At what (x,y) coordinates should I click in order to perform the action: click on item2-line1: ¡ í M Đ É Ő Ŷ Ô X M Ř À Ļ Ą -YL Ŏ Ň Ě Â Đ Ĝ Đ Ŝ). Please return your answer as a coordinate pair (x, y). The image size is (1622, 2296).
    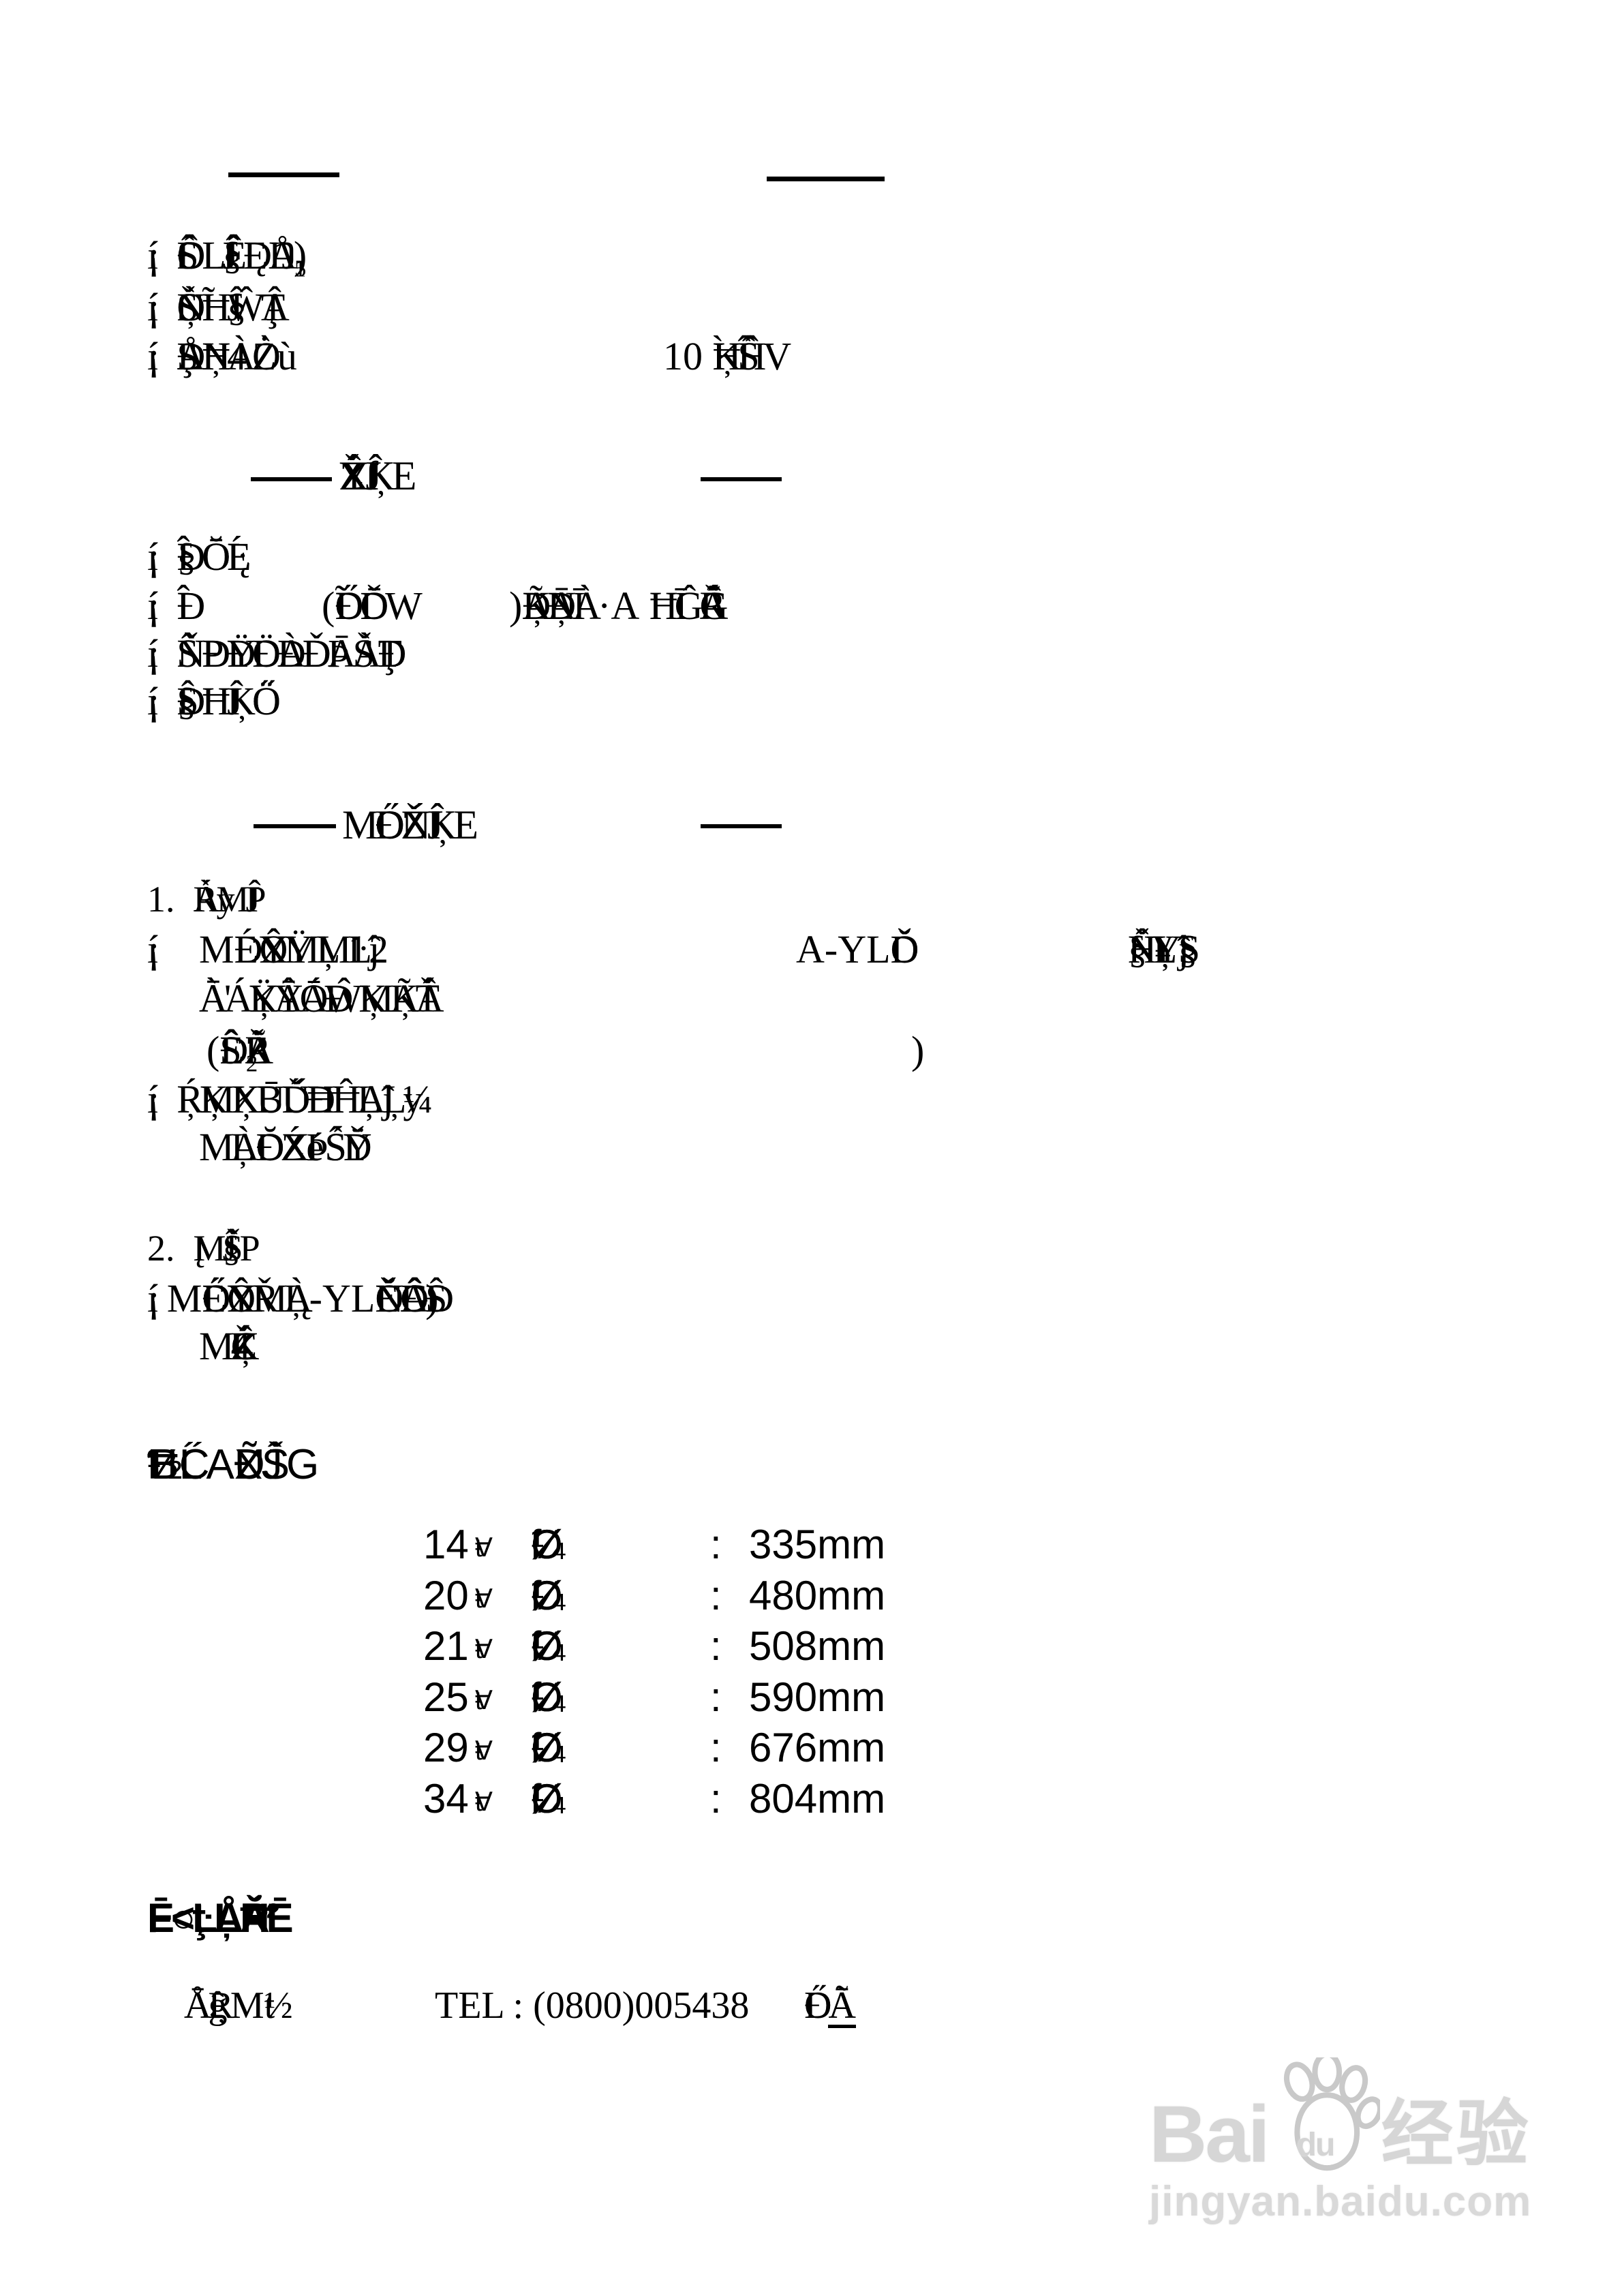
    Looking at the image, I should click on (300, 1298).